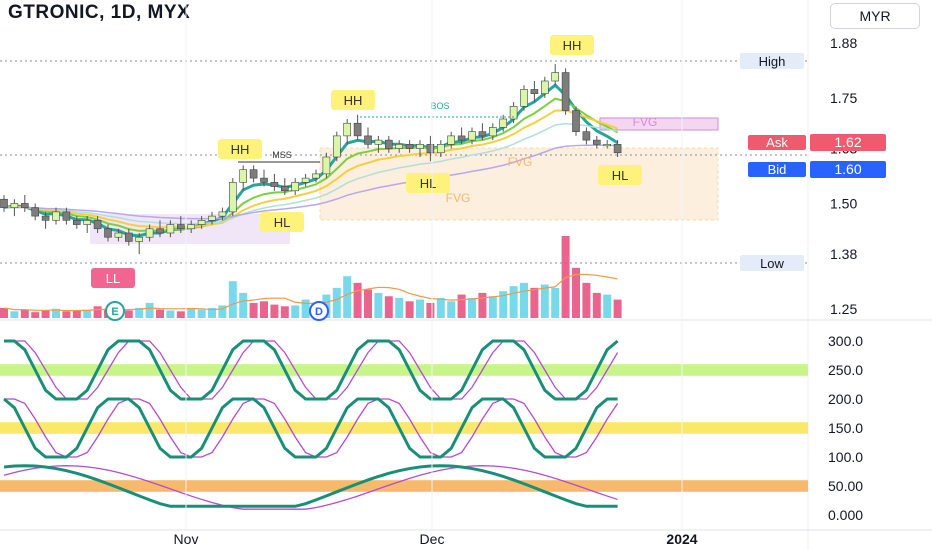  What do you see at coordinates (845, 457) in the screenshot?
I see `osc-tick-label: 100.0` at bounding box center [845, 457].